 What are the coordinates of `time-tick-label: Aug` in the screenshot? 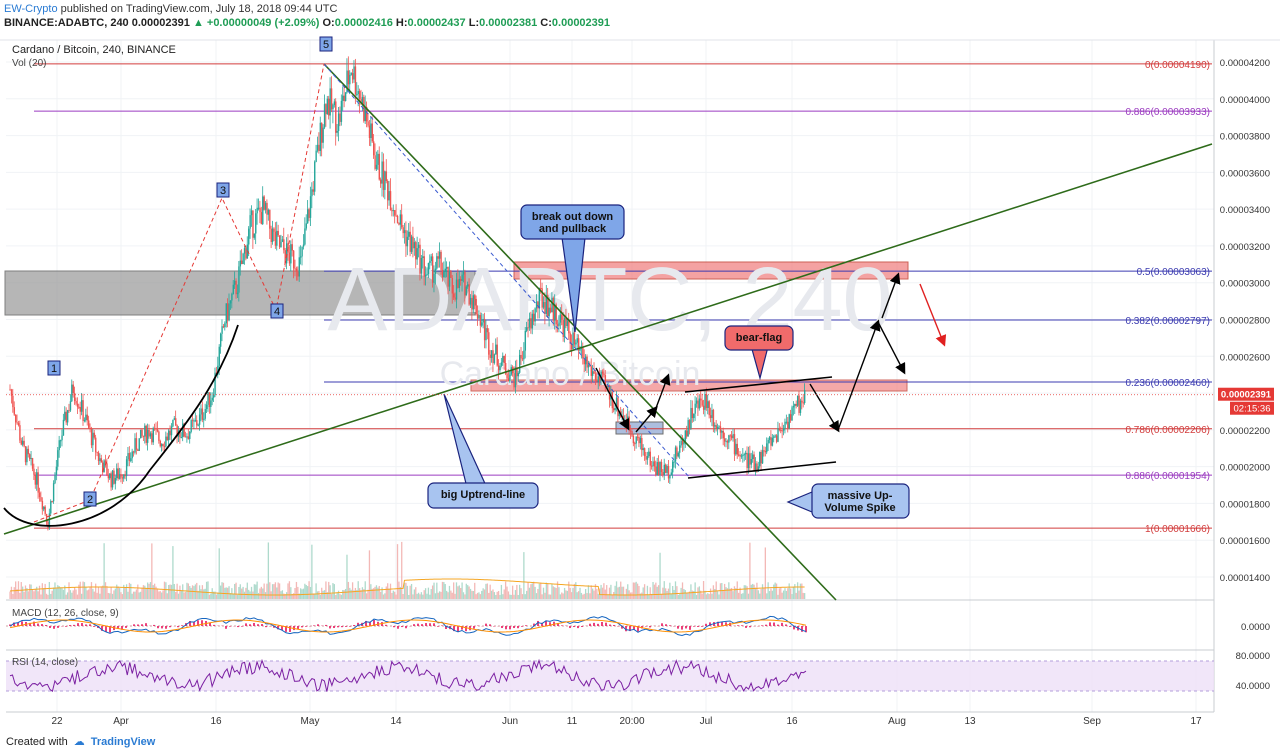 It's located at (897, 721).